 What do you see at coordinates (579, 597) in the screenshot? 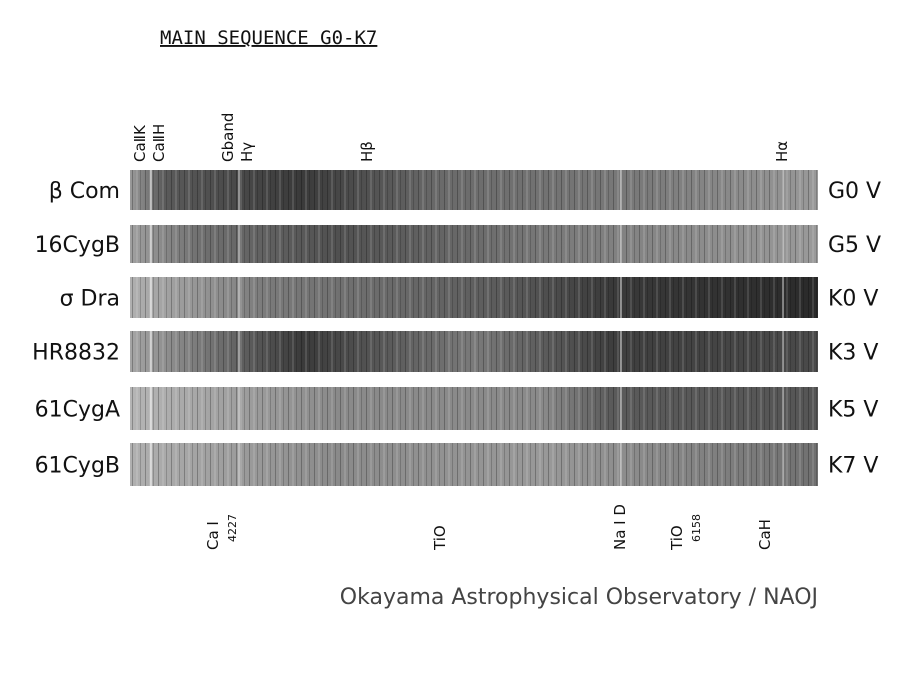
I see `credit: Okayama Astrophysical Observatory / NAOJ` at bounding box center [579, 597].